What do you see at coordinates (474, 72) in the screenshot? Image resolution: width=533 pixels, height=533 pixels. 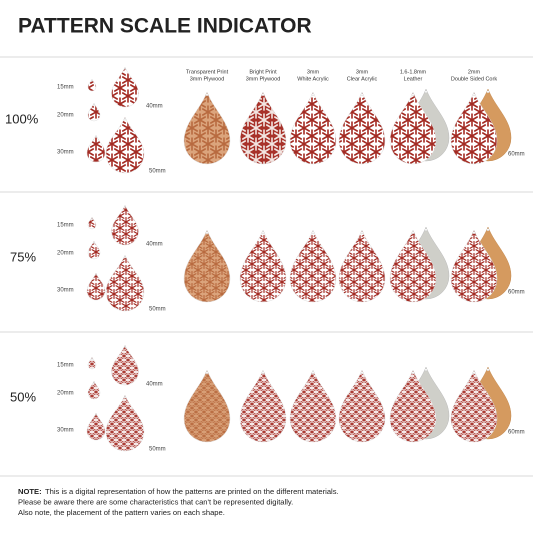 I see `material-header: 2mm` at bounding box center [474, 72].